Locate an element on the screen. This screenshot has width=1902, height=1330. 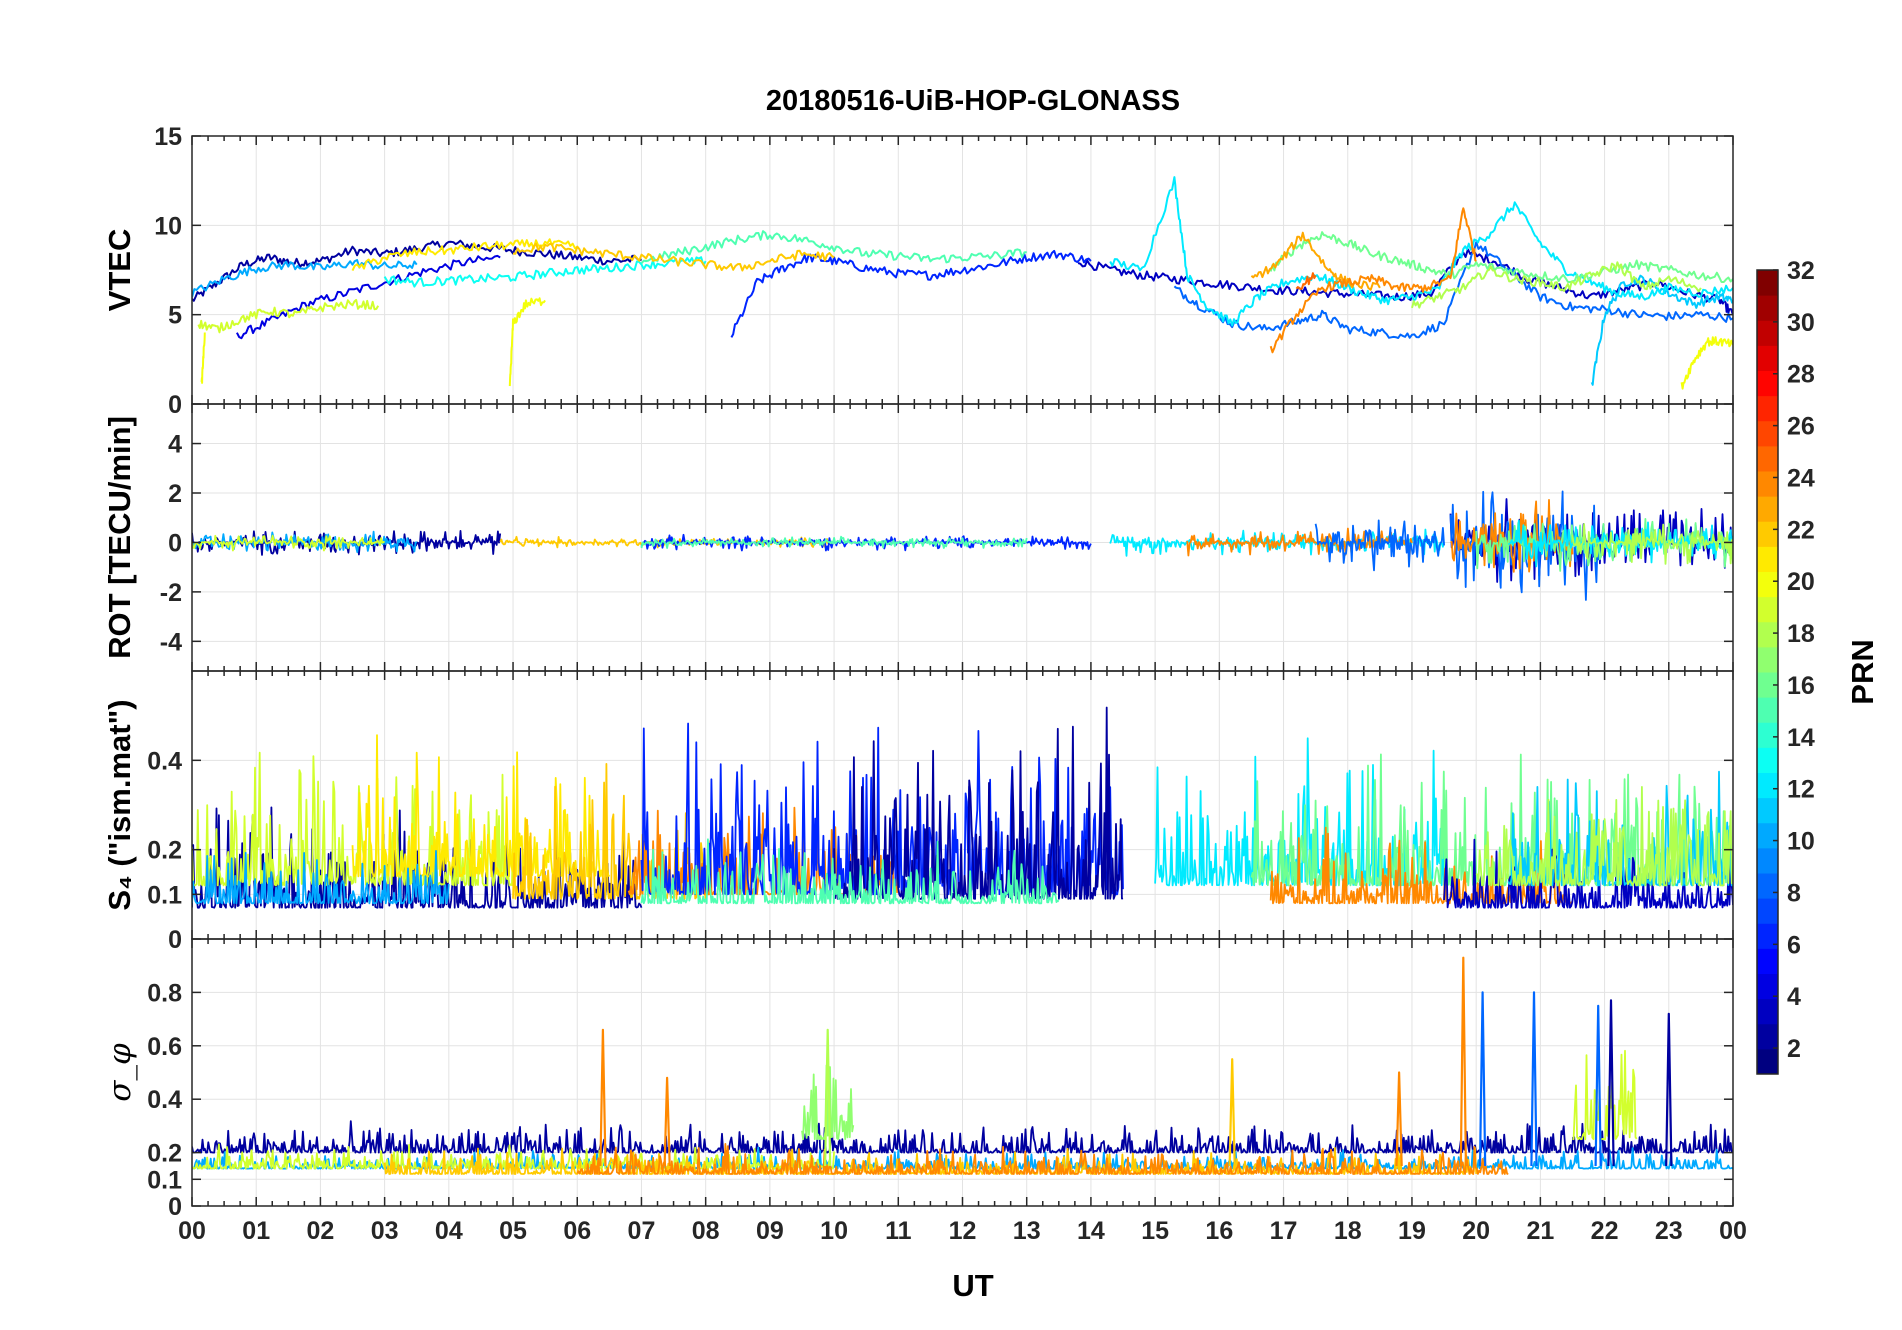
colorbar-tick-label: 22 is located at coordinates (1801, 530).